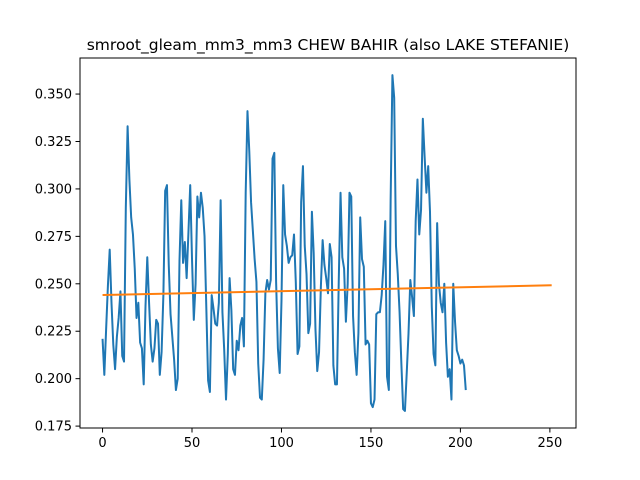 This screenshot has width=640, height=480. What do you see at coordinates (53, 332) in the screenshot?
I see `y-tick-label: 0.225` at bounding box center [53, 332].